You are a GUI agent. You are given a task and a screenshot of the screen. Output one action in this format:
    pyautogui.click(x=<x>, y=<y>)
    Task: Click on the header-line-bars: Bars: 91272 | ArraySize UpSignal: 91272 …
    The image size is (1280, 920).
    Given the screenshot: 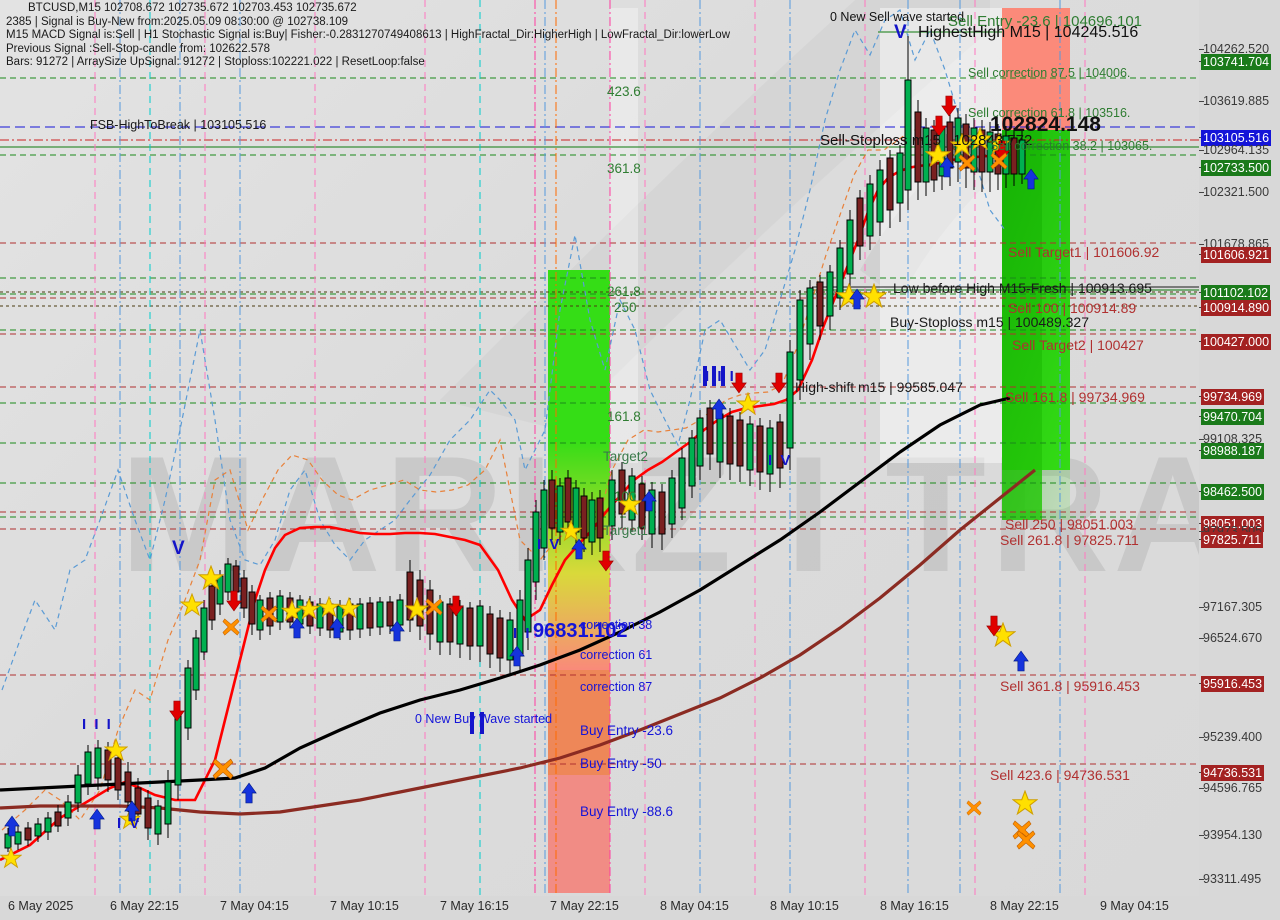 What is the action you would take?
    pyautogui.click(x=215, y=62)
    